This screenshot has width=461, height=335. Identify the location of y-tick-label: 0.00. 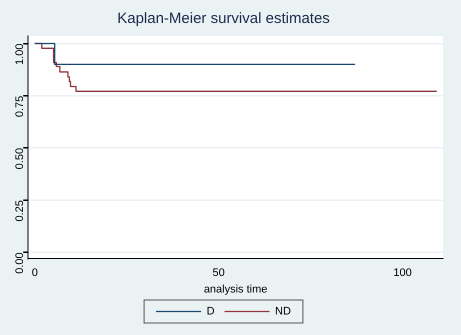
(20, 263).